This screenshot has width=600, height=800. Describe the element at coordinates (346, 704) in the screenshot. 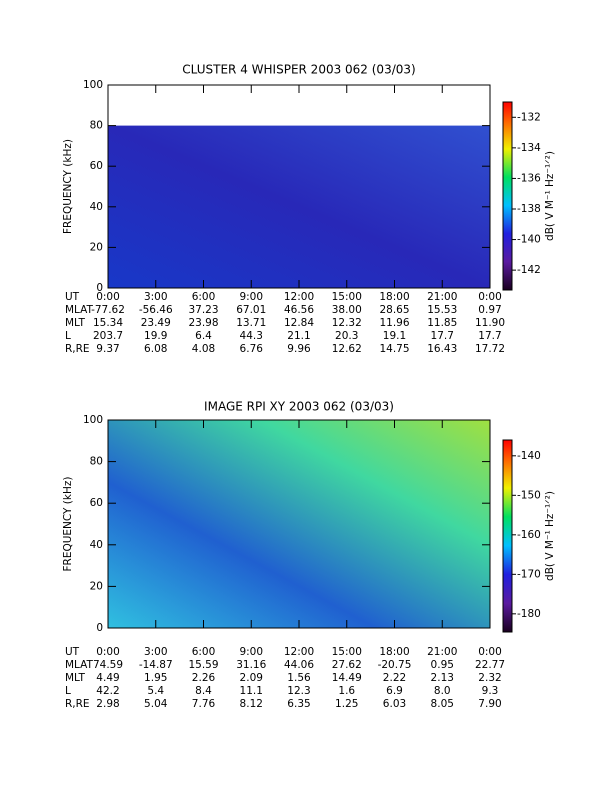

I see `ephemeris-value: 1.25` at that location.